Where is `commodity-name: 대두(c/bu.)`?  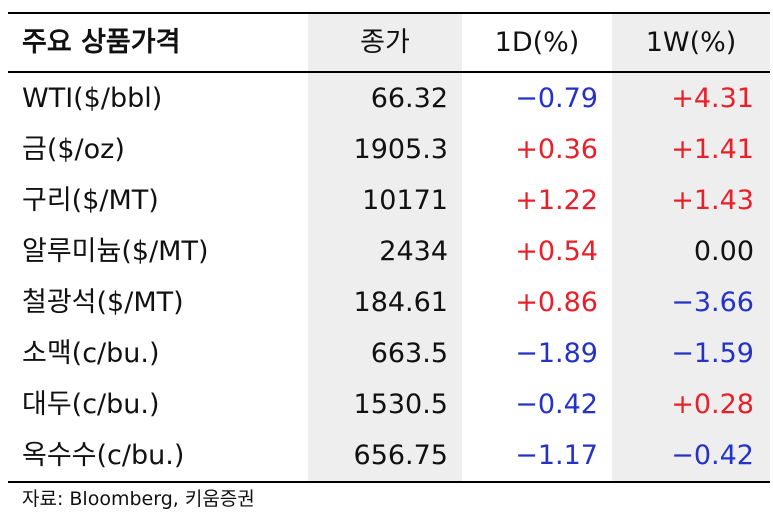 commodity-name: 대두(c/bu.) is located at coordinates (91, 404).